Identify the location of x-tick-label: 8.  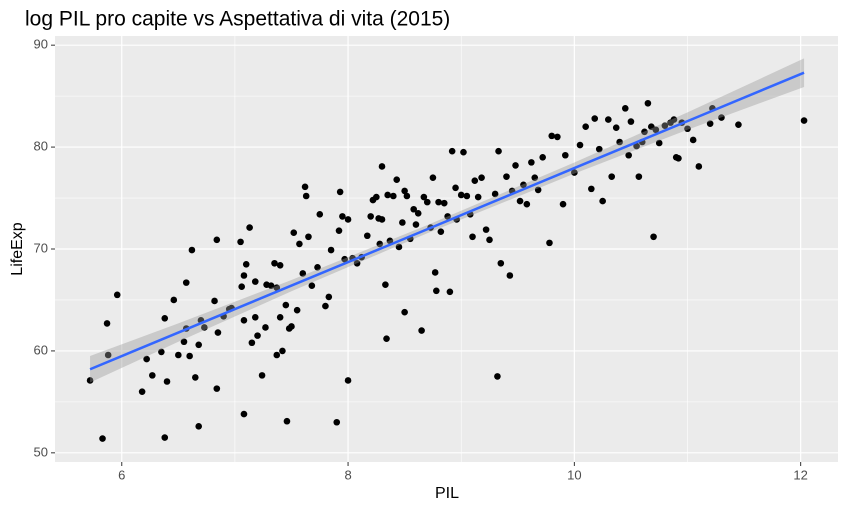
(347, 474).